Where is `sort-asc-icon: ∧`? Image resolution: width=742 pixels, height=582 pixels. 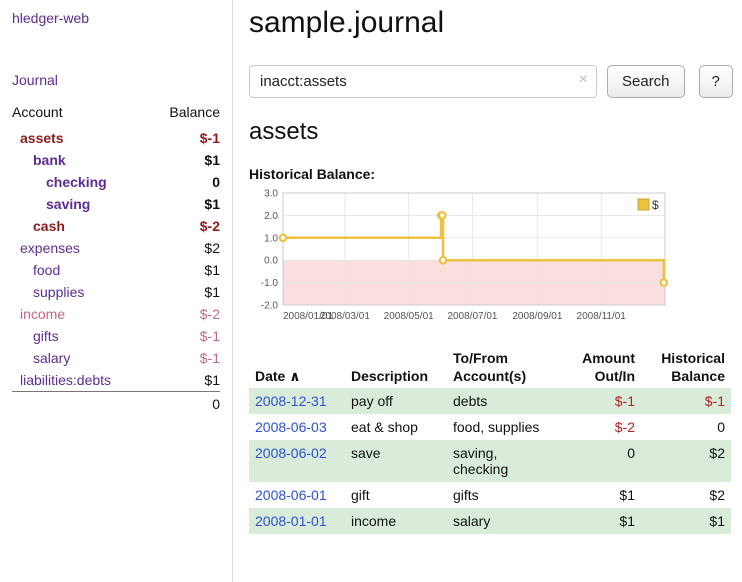 sort-asc-icon: ∧ is located at coordinates (295, 376).